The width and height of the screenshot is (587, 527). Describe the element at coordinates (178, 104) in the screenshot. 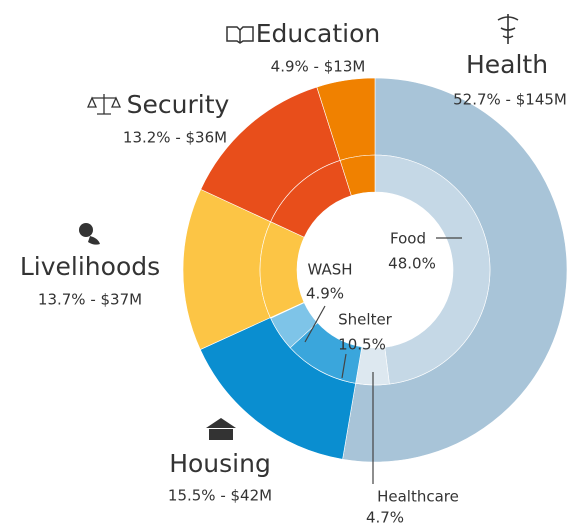

I see `category-label: Security` at that location.